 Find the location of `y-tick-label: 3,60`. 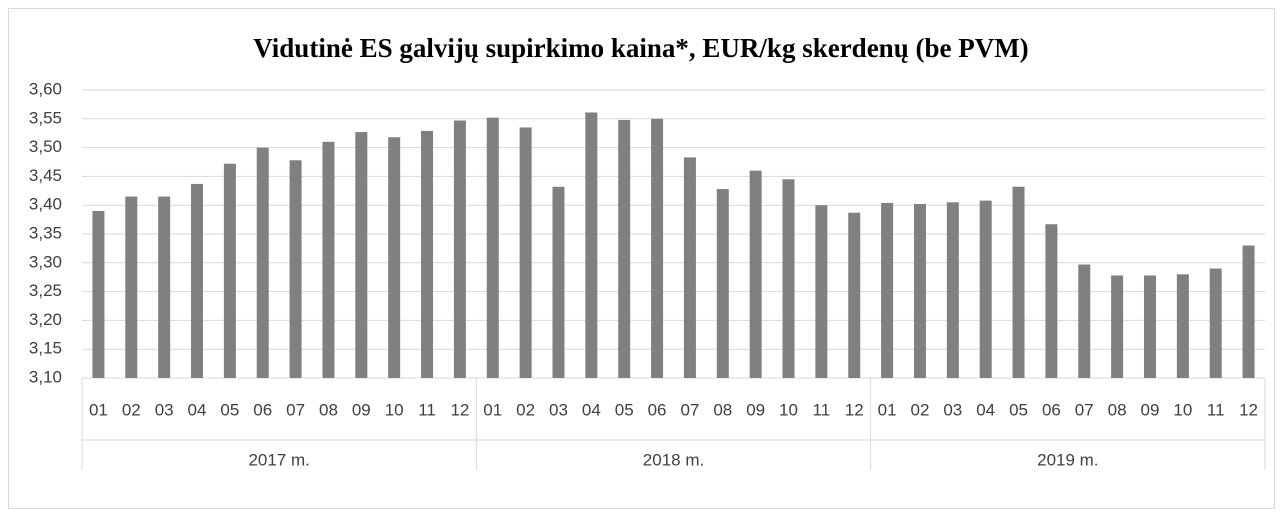

y-tick-label: 3,60 is located at coordinates (45, 88).